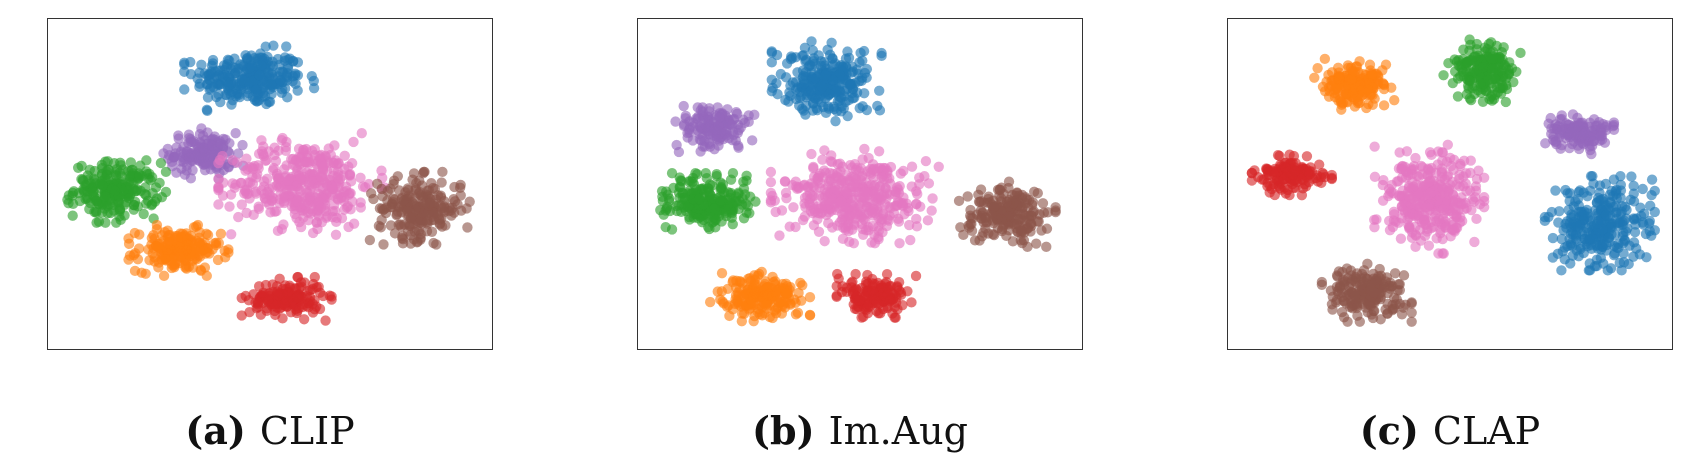  What do you see at coordinates (1007, 214) in the screenshot?
I see `cluster-brown` at bounding box center [1007, 214].